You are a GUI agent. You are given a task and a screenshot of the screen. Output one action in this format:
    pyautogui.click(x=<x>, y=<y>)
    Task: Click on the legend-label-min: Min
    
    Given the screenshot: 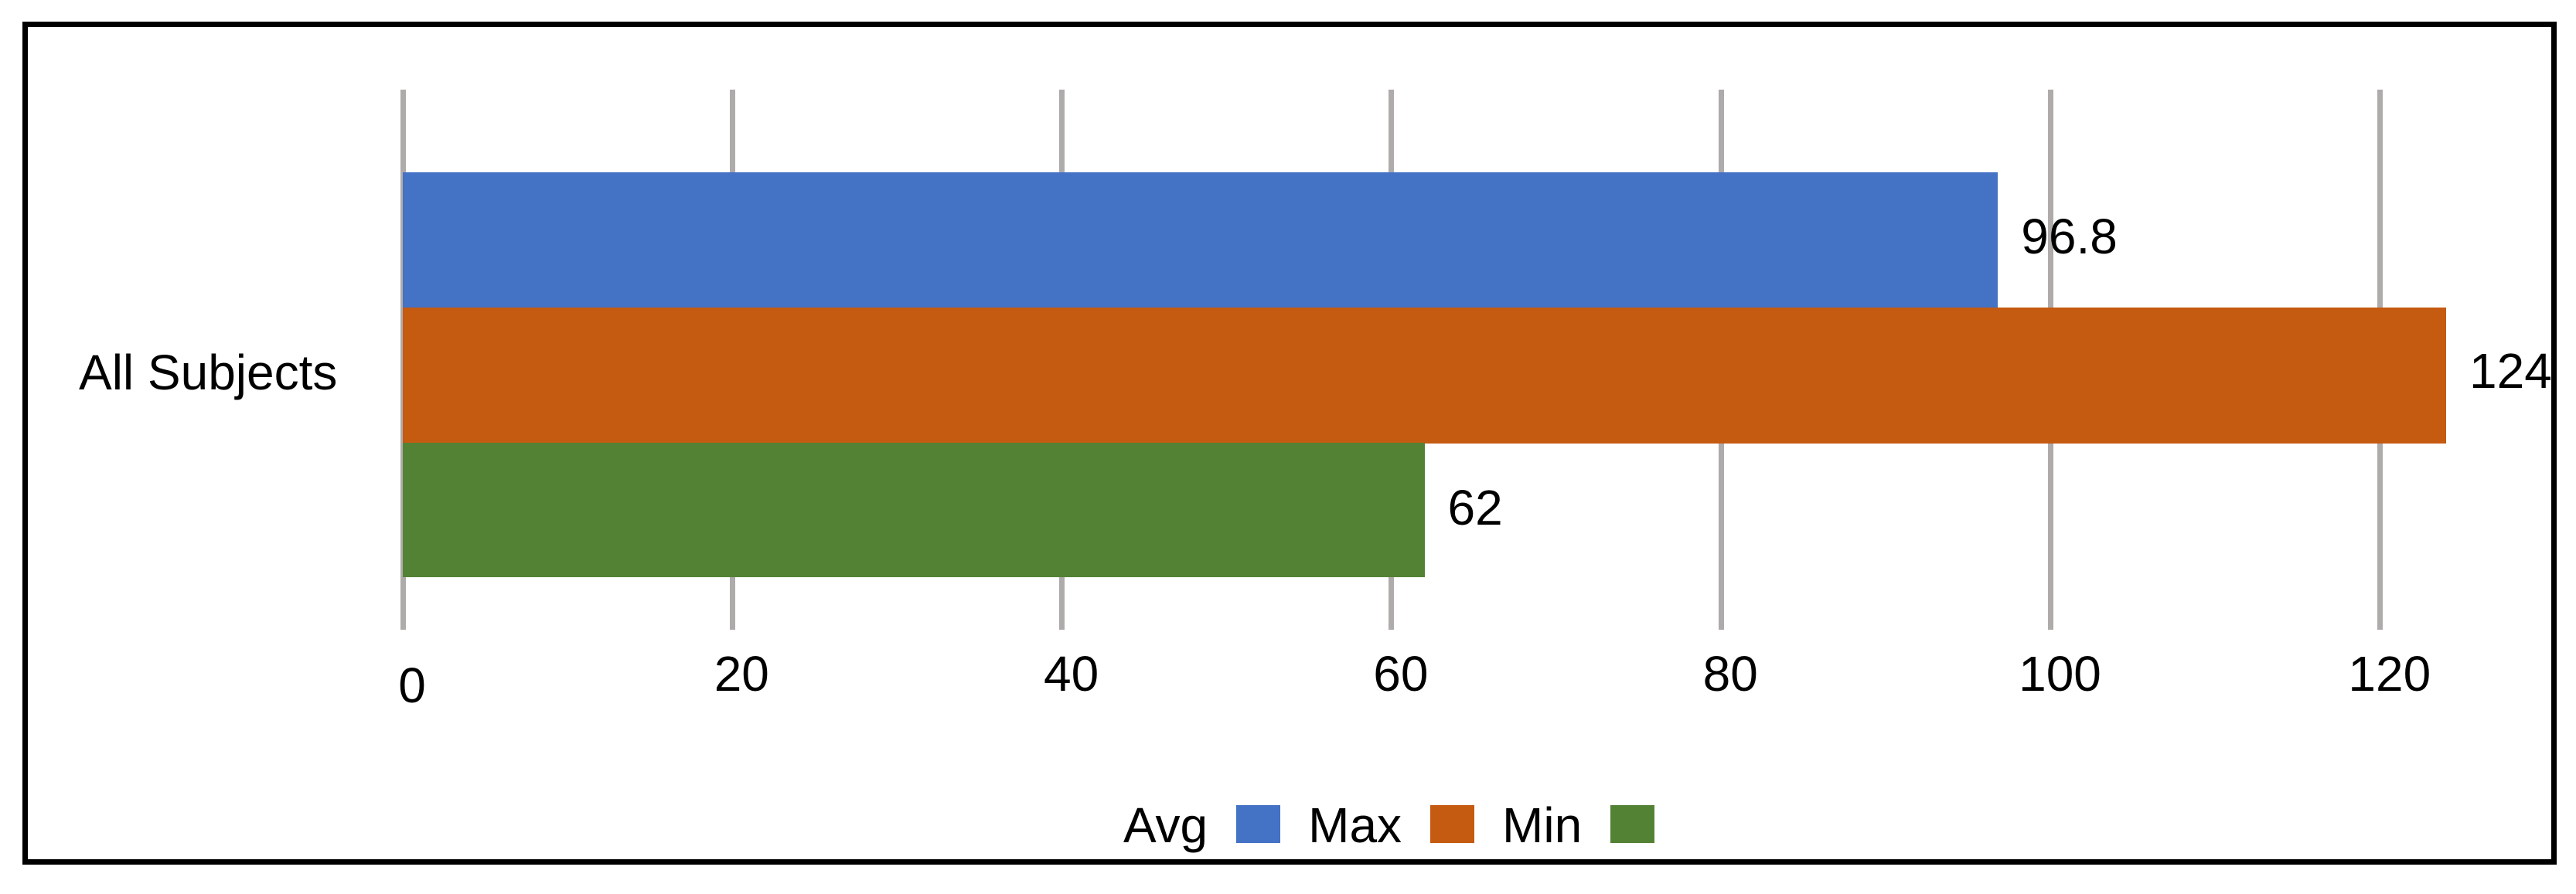 What is the action you would take?
    pyautogui.click(x=1542, y=825)
    